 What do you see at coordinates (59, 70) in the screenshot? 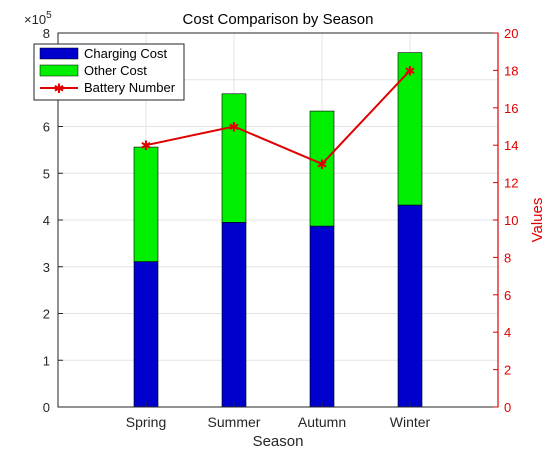
I see `legend-swatch-other-cost` at bounding box center [59, 70].